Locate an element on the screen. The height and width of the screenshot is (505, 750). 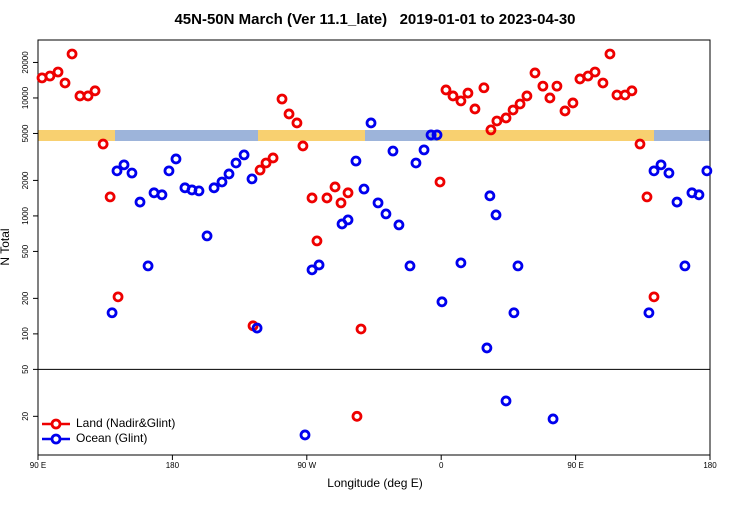
y-tick-label: 200 is located at coordinates (25, 298).